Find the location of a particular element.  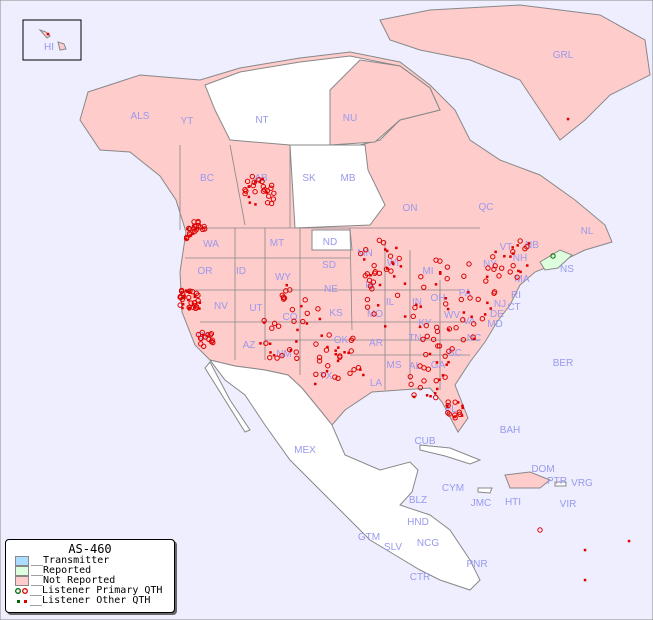

region-label-mt: MT is located at coordinates (277, 243).